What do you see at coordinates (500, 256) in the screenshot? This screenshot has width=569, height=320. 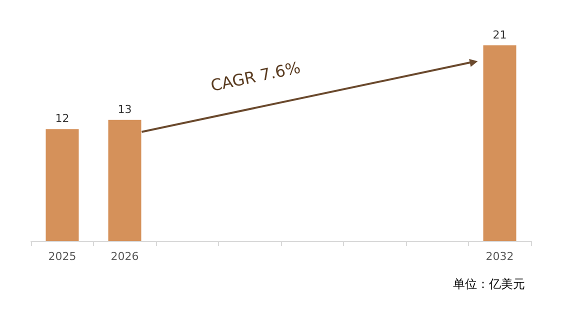 I see `x-tick-label: 2032` at bounding box center [500, 256].